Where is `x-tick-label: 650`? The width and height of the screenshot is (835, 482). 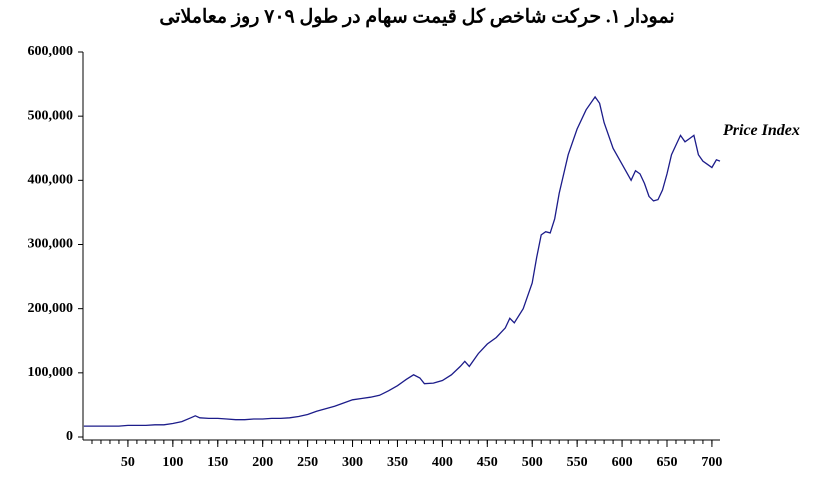 x-tick-label: 650 is located at coordinates (666, 462).